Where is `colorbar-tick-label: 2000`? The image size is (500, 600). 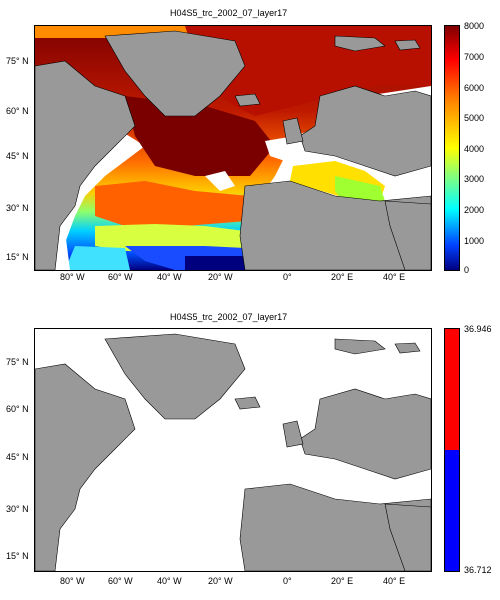 colorbar-tick-label: 2000 is located at coordinates (474, 210).